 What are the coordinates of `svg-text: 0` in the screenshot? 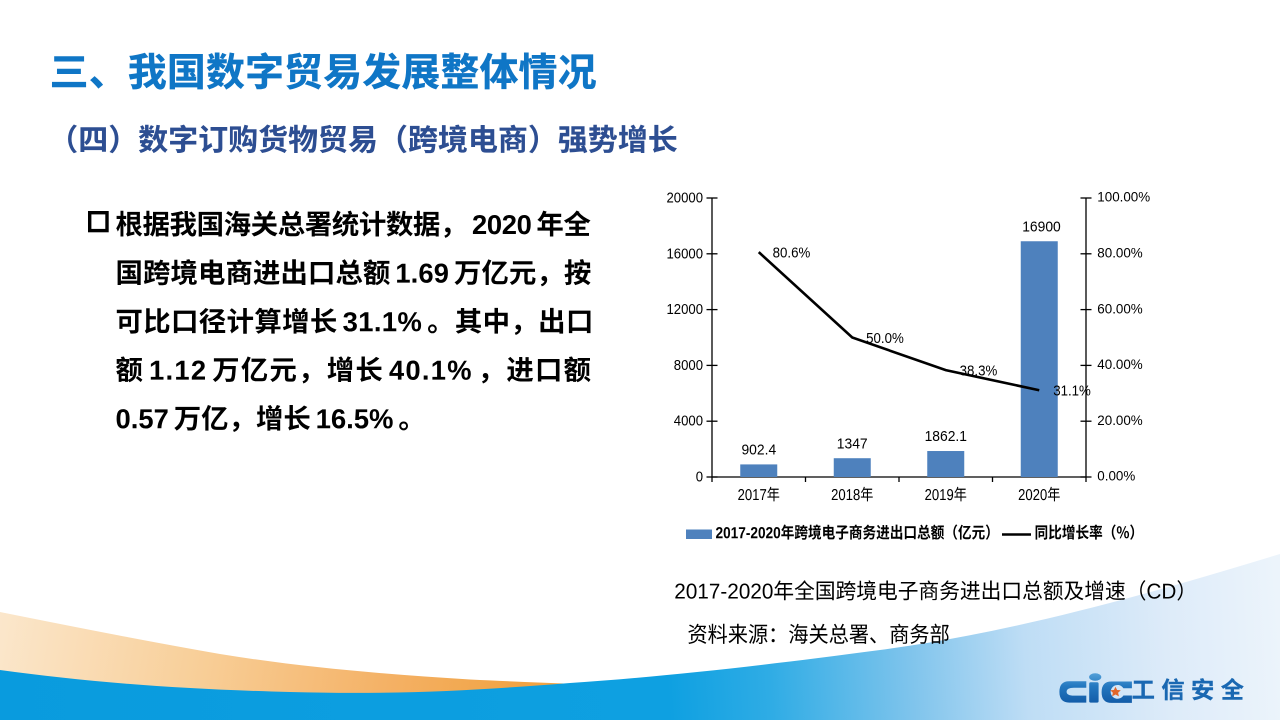 It's located at (700, 476).